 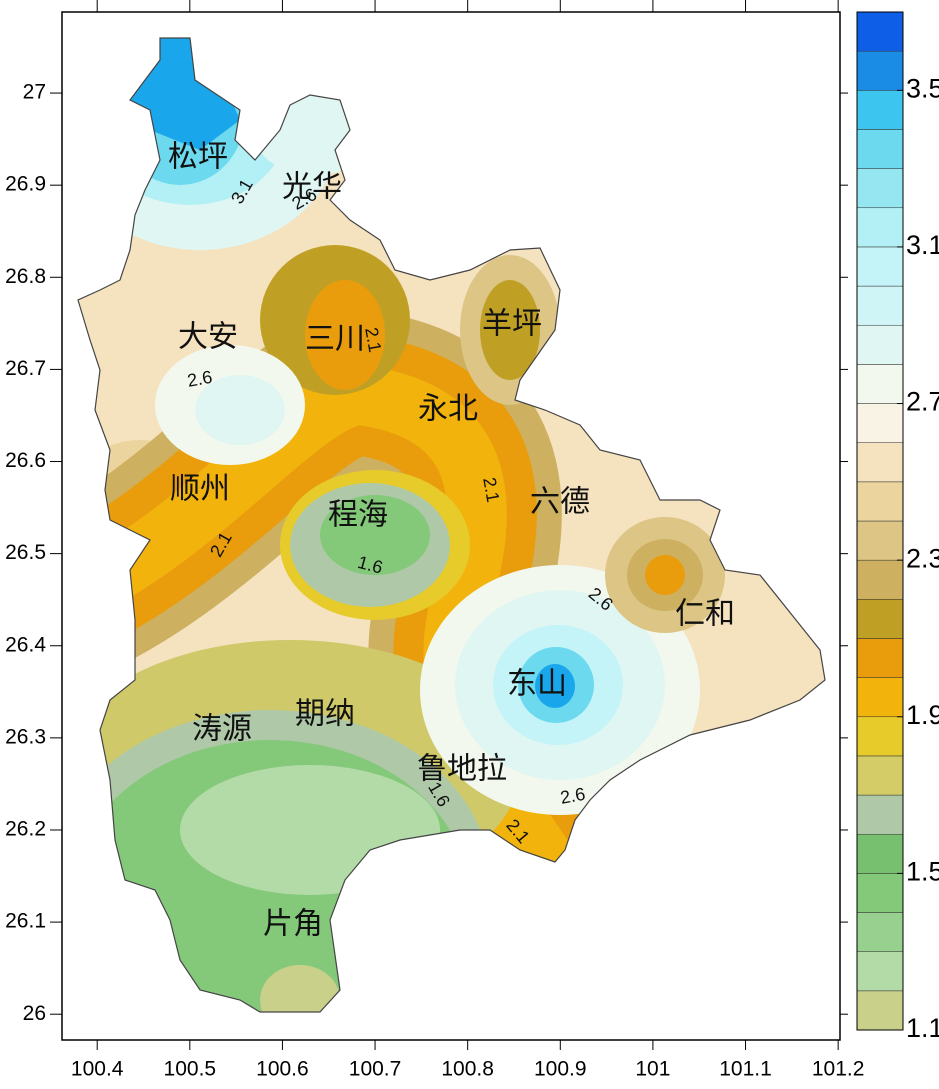 I want to click on y-tick-label: 26.7, so click(x=25, y=368).